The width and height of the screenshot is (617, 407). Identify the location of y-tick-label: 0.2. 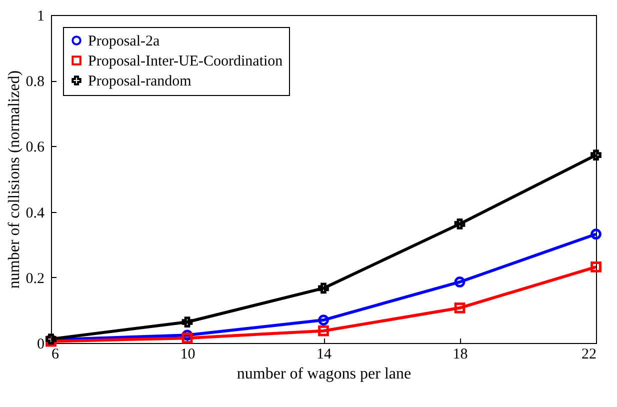
(35, 278).